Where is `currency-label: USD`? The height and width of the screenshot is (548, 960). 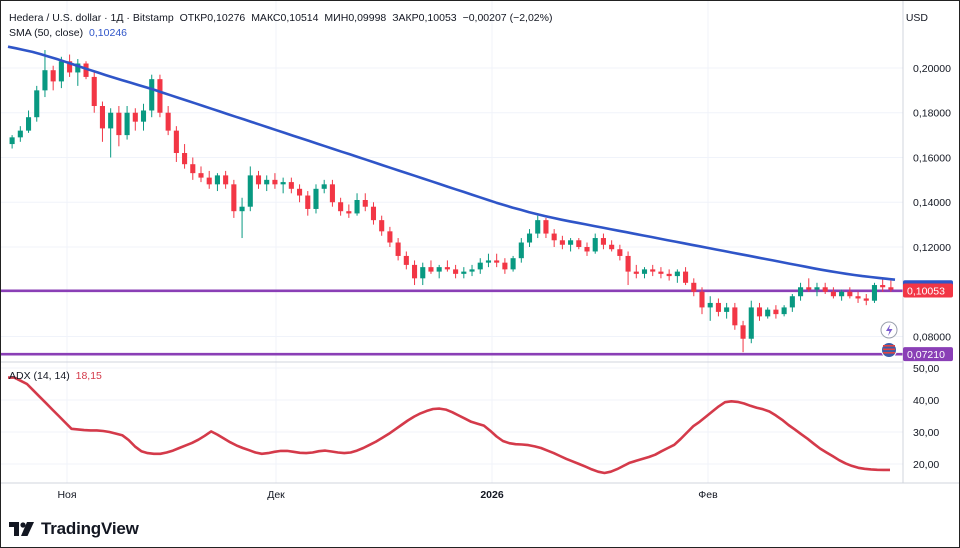 currency-label: USD is located at coordinates (916, 18).